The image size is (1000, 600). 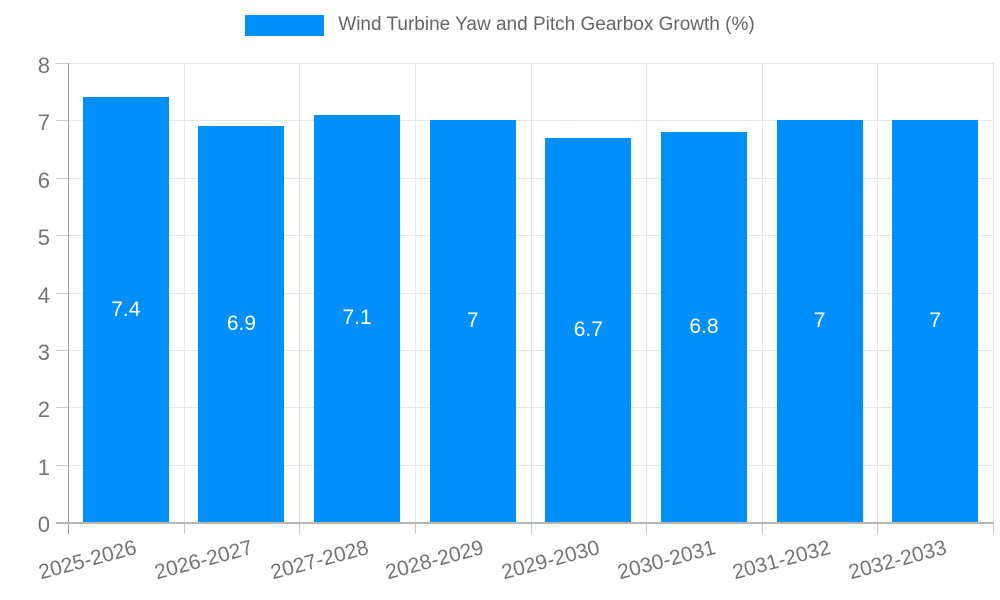 I want to click on bar: 7.1, so click(x=357, y=318).